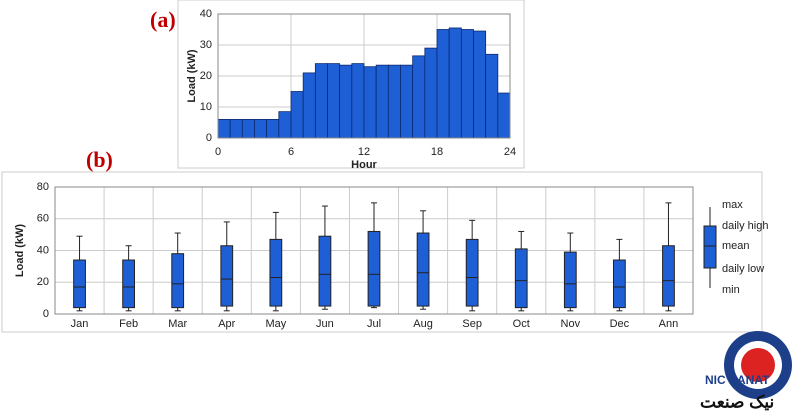 The image size is (800, 416). Describe the element at coordinates (732, 205) in the screenshot. I see `legend-label: max` at that location.